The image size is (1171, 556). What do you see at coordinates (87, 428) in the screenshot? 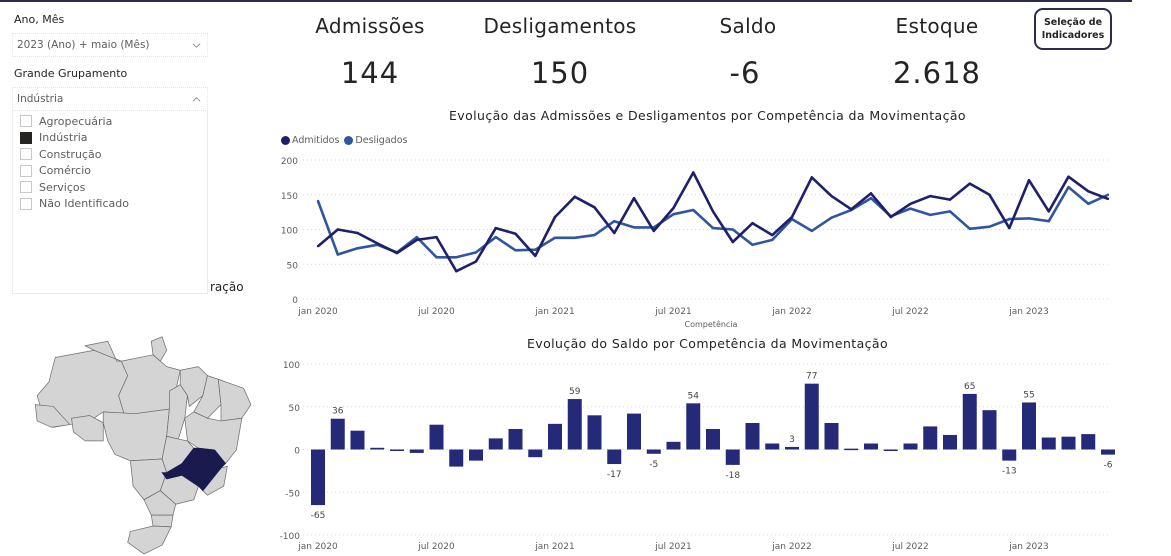
I see `state-rondonia` at bounding box center [87, 428].